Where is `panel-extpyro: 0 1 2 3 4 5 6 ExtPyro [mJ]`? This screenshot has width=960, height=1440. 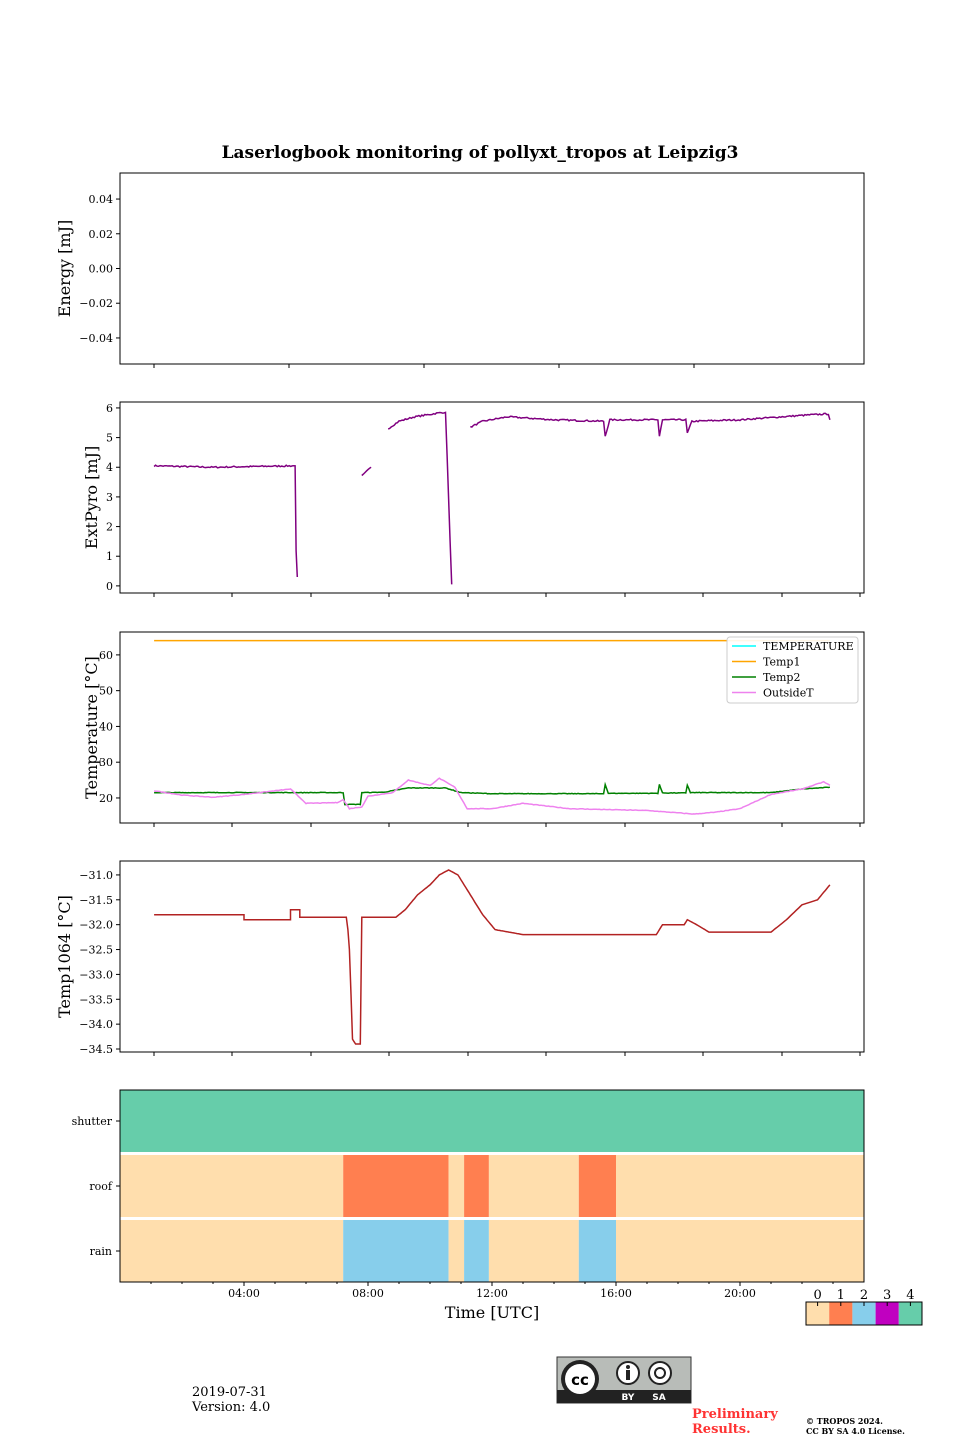 panel-extpyro: 0 1 2 3 4 5 6 ExtPyro [mJ] is located at coordinates (473, 499).